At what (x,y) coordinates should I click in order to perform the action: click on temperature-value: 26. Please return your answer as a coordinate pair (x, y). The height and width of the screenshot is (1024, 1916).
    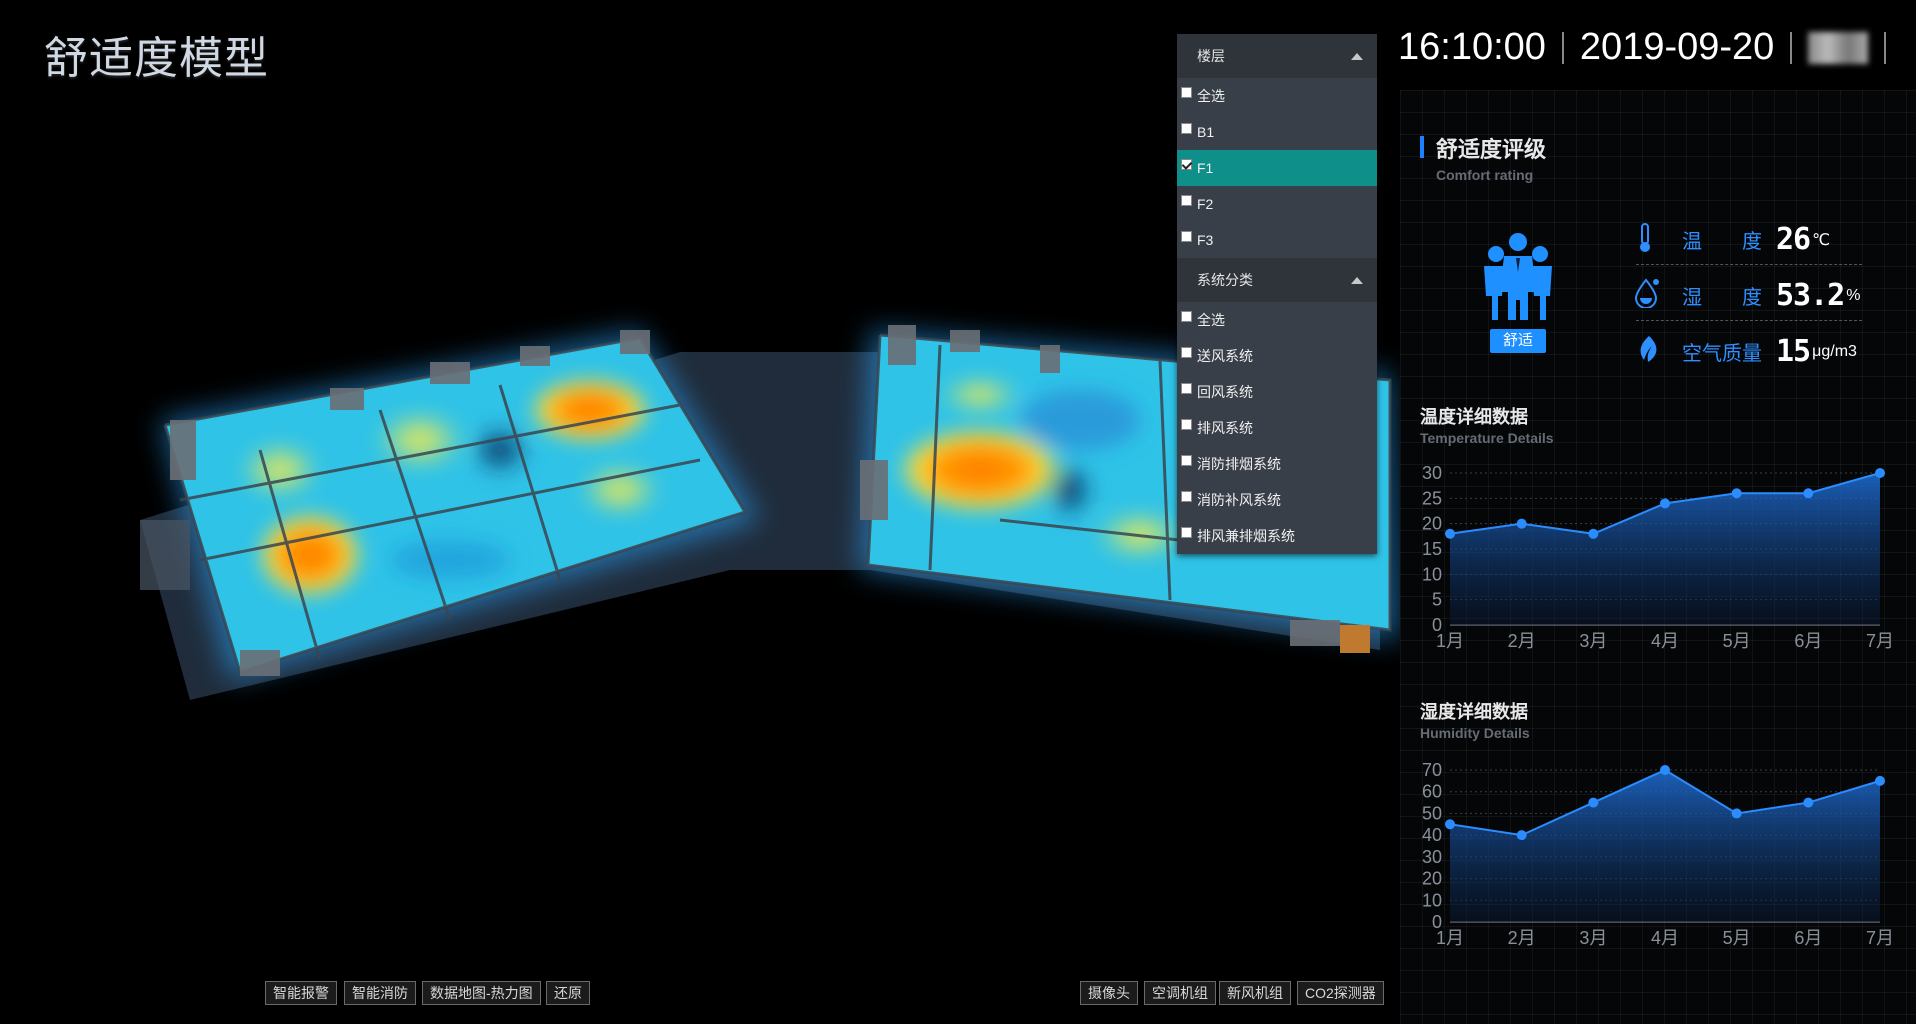
    Looking at the image, I should click on (1793, 239).